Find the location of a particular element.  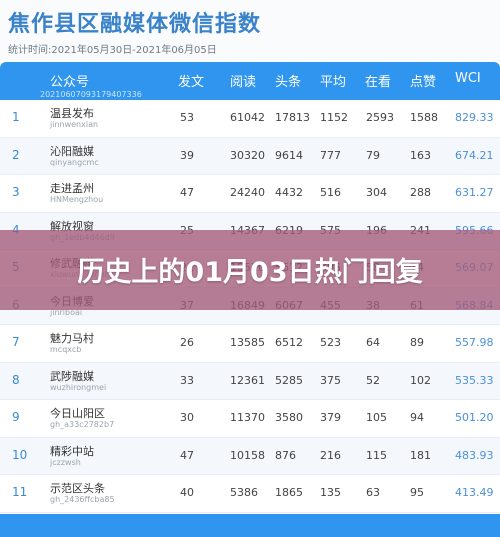

reads-value: 24240 is located at coordinates (247, 192).